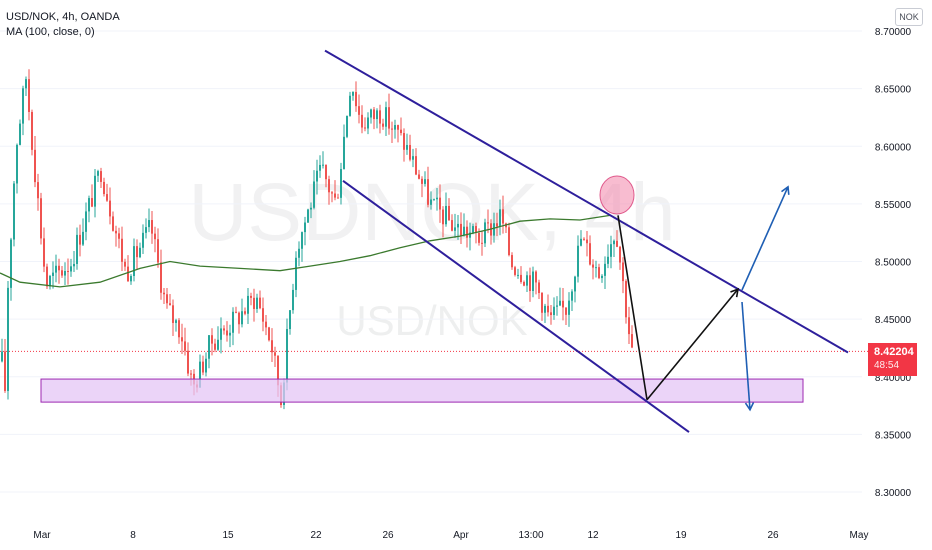 The width and height of the screenshot is (932, 550). Describe the element at coordinates (50, 32) in the screenshot. I see `indicator-legend: MA (100, close, 0)` at that location.